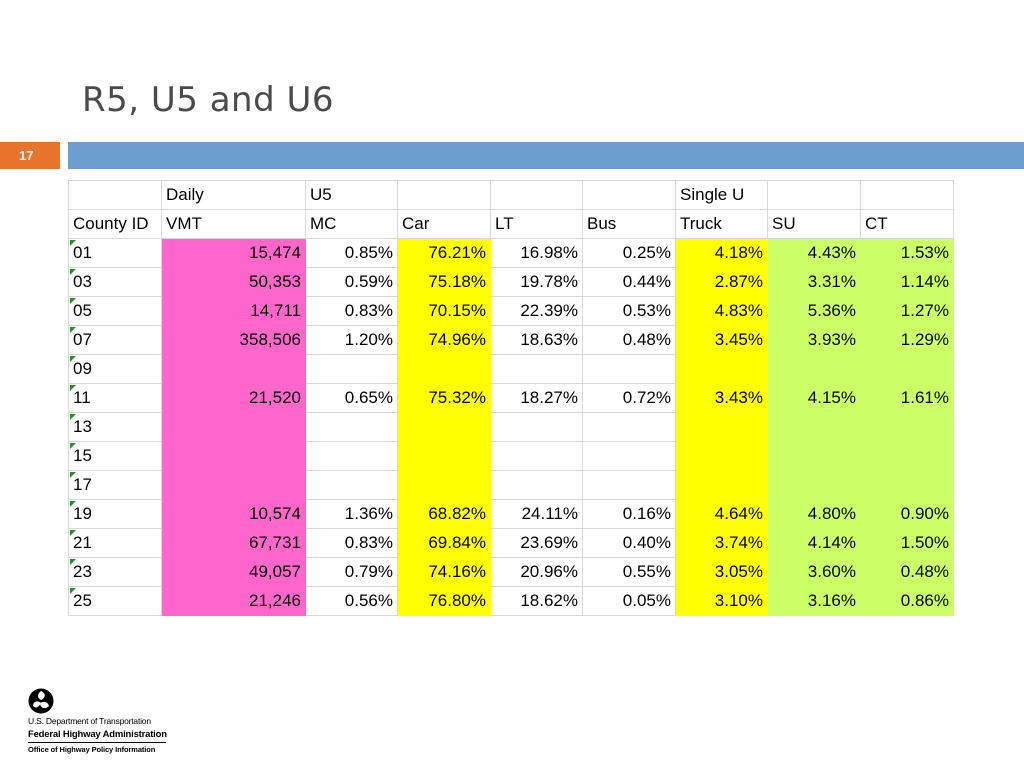 The width and height of the screenshot is (1024, 768). Describe the element at coordinates (351, 543) in the screenshot. I see `table-cell: 0.83%` at that location.